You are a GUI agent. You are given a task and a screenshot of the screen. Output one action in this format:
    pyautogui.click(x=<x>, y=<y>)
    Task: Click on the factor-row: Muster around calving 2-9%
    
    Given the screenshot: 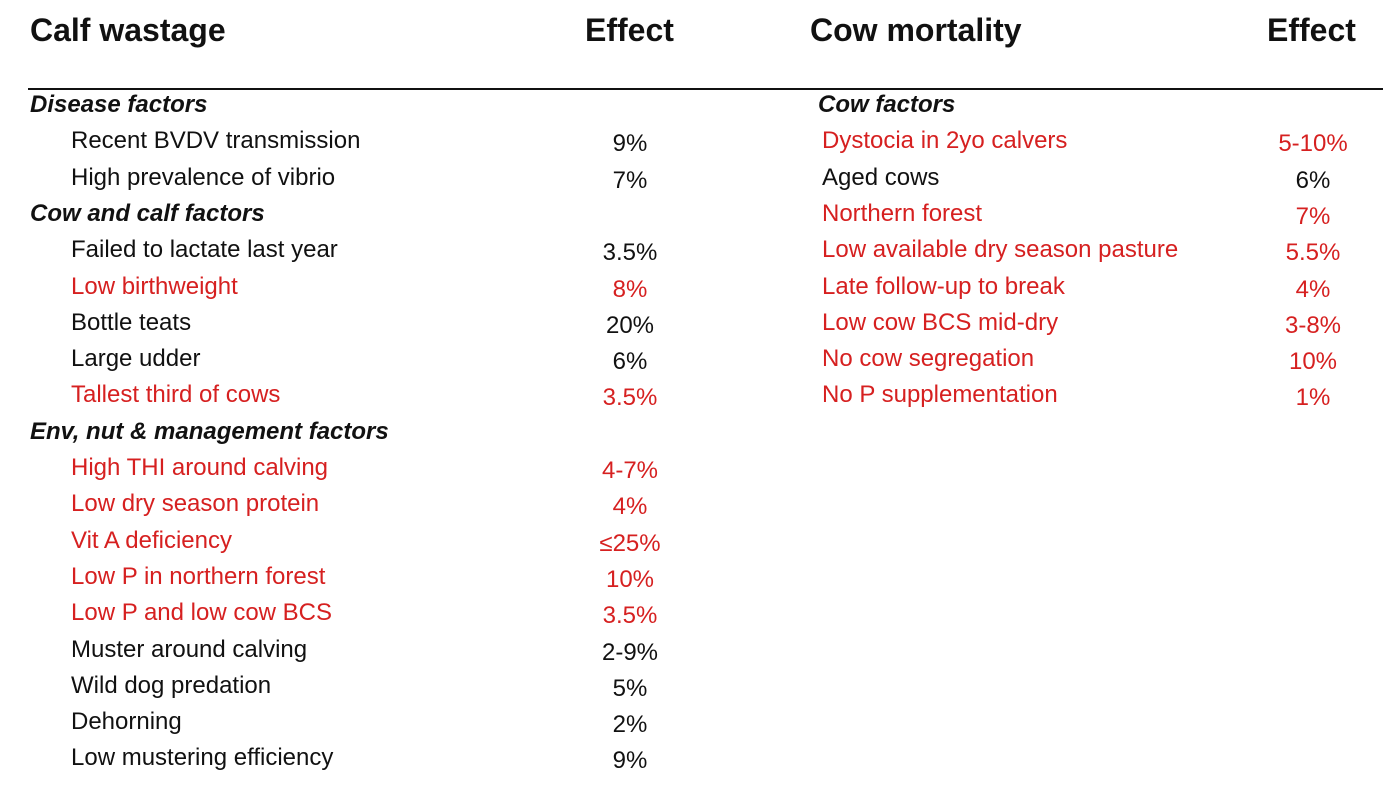 What is the action you would take?
    pyautogui.click(x=700, y=650)
    